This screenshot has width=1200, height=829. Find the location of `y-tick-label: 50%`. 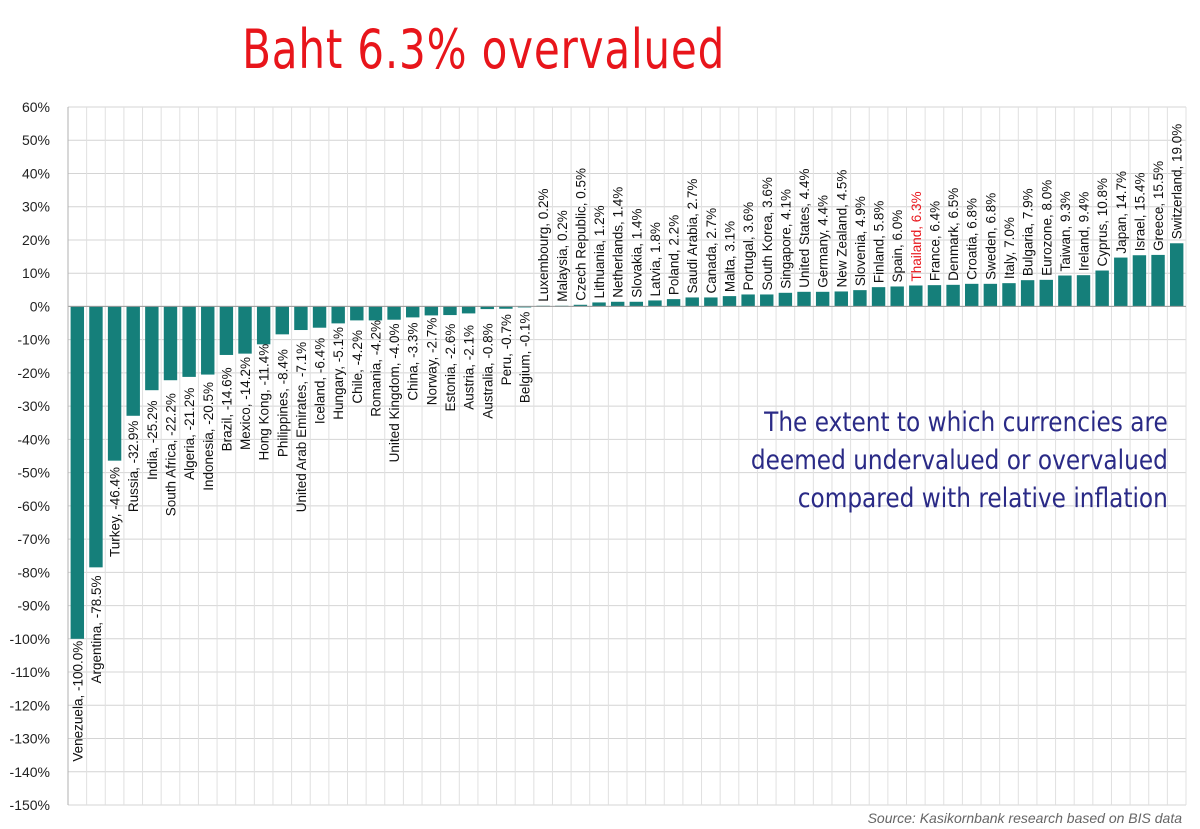

y-tick-label: 50% is located at coordinates (36, 140).